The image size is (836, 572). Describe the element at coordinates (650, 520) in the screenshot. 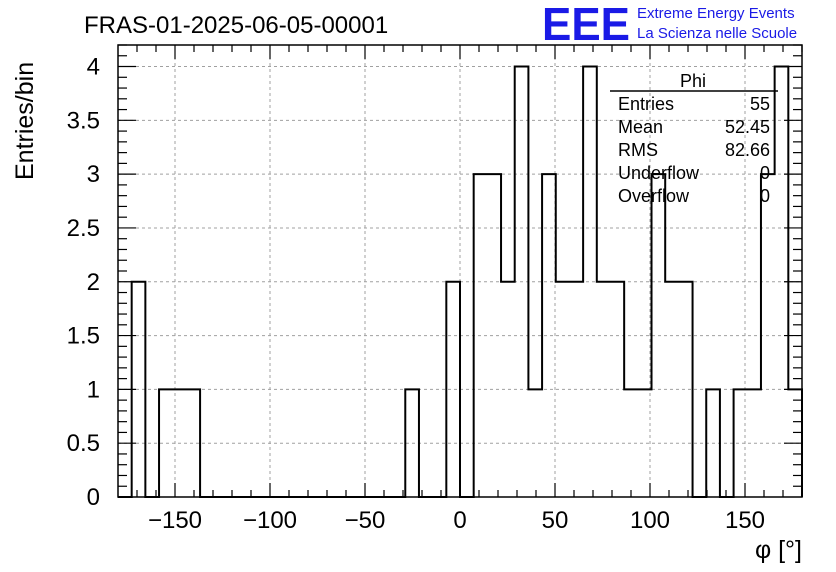

I see `x-tick-label: 100` at that location.